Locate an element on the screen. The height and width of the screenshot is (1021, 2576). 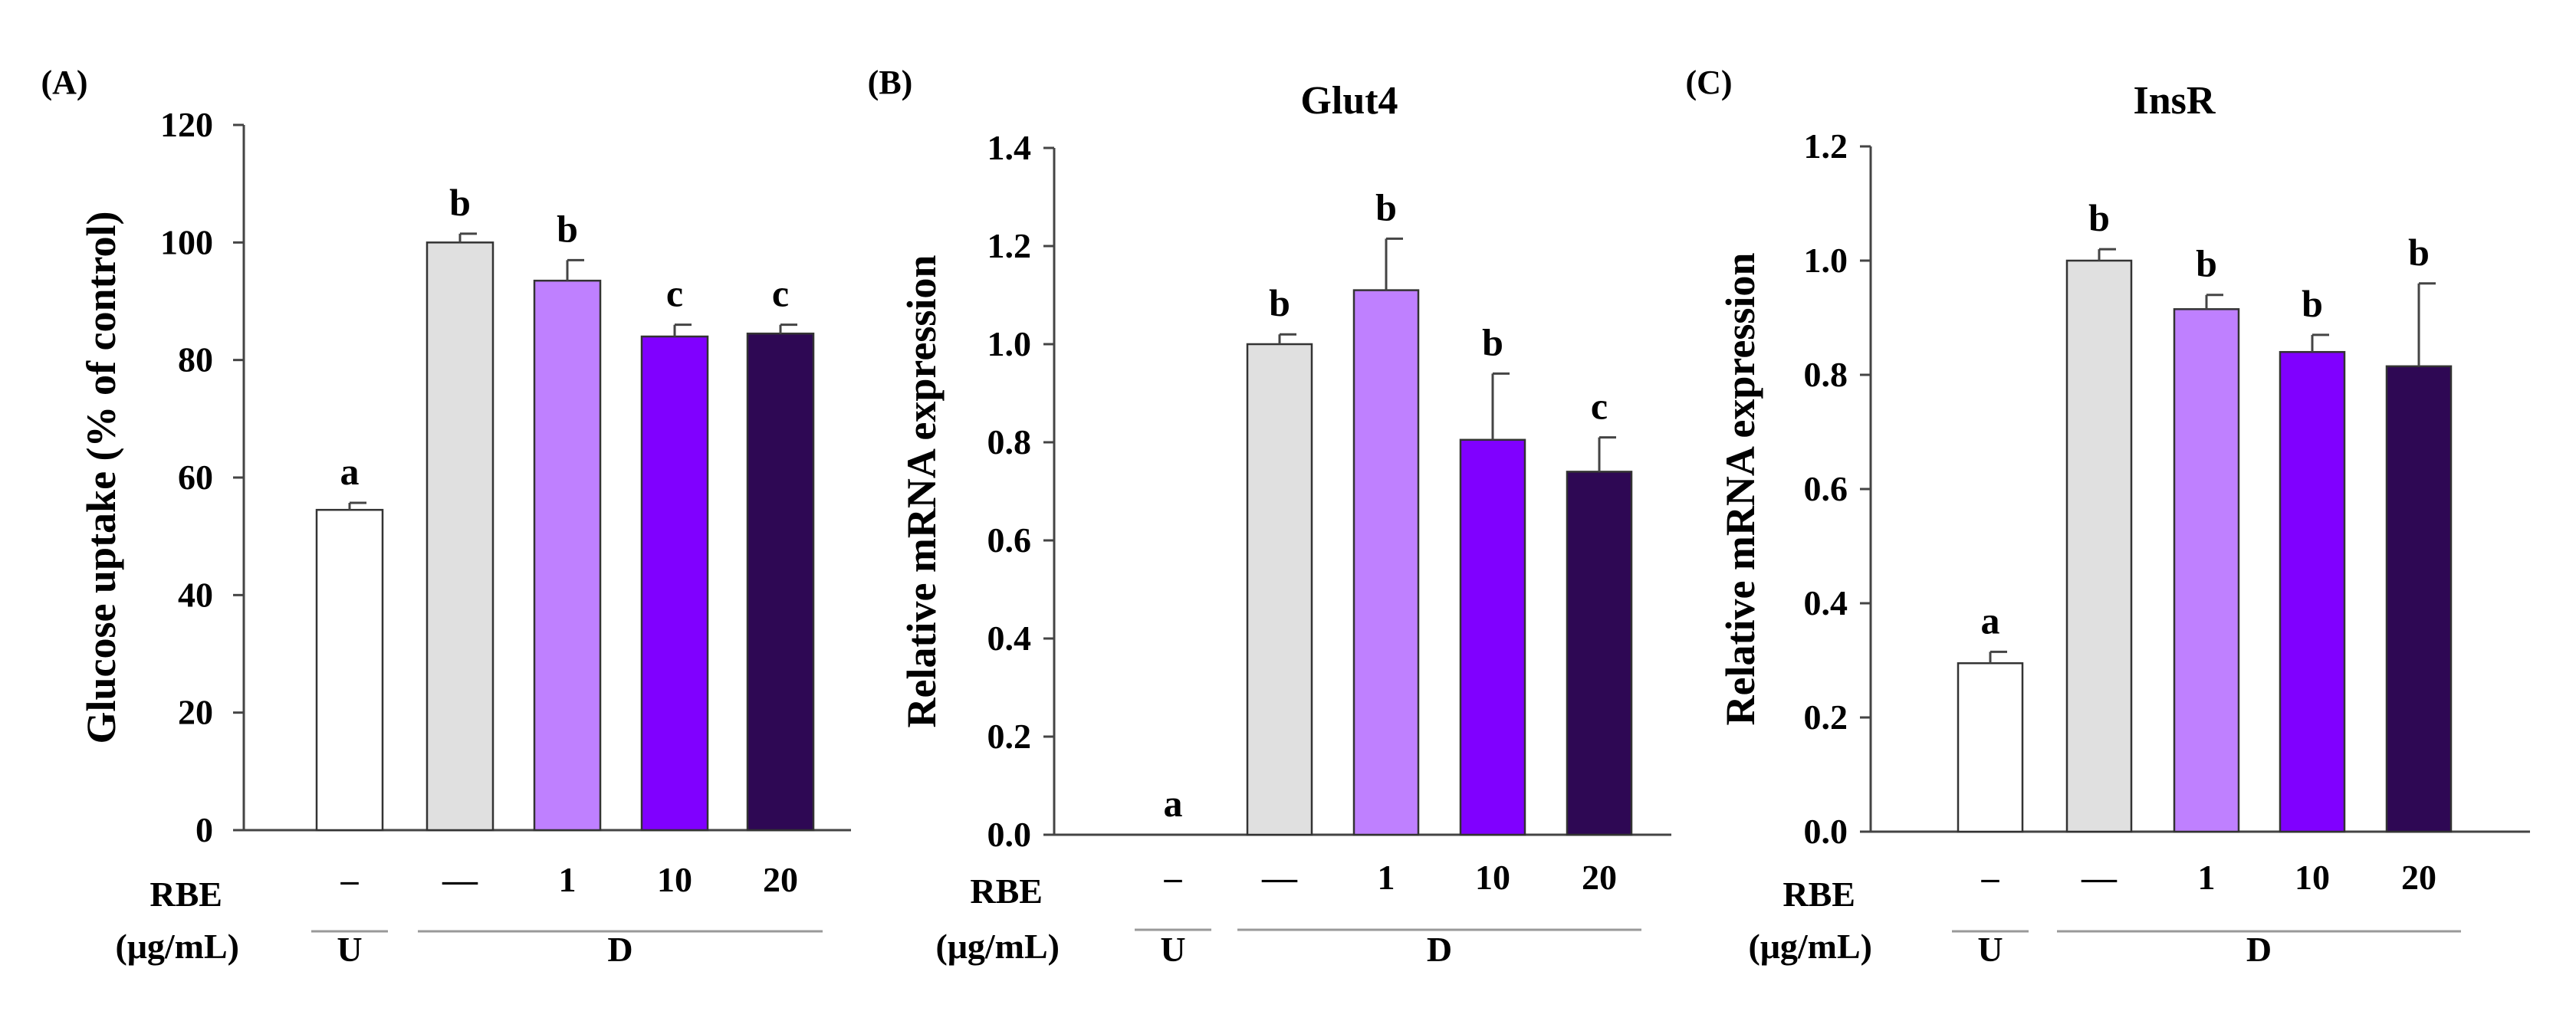
chart-title: Glut4 is located at coordinates (1349, 101).